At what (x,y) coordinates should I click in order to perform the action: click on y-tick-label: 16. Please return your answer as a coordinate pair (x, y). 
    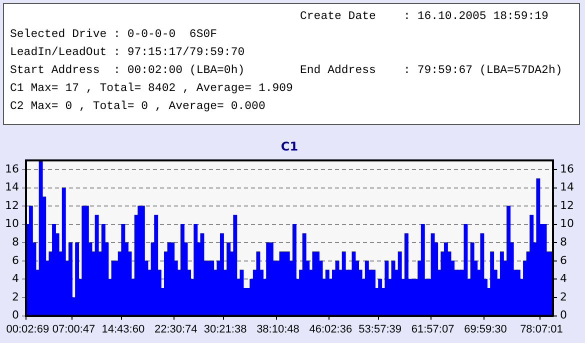
    Looking at the image, I should click on (11, 169).